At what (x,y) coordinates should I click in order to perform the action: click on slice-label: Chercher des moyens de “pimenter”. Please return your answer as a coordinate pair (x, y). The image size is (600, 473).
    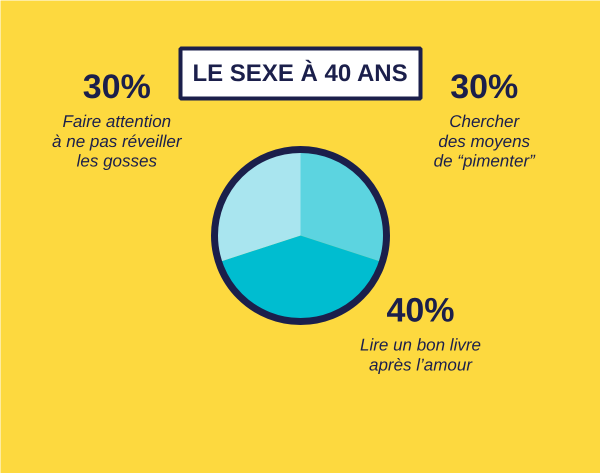
    Looking at the image, I should click on (485, 141).